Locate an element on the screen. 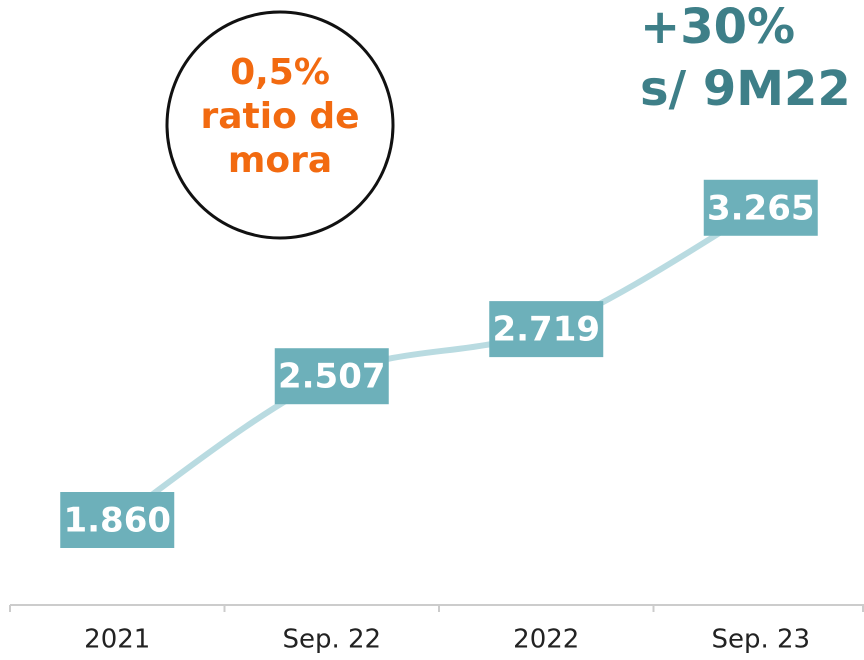  x-tick-label: Sep. 22 is located at coordinates (331, 640).